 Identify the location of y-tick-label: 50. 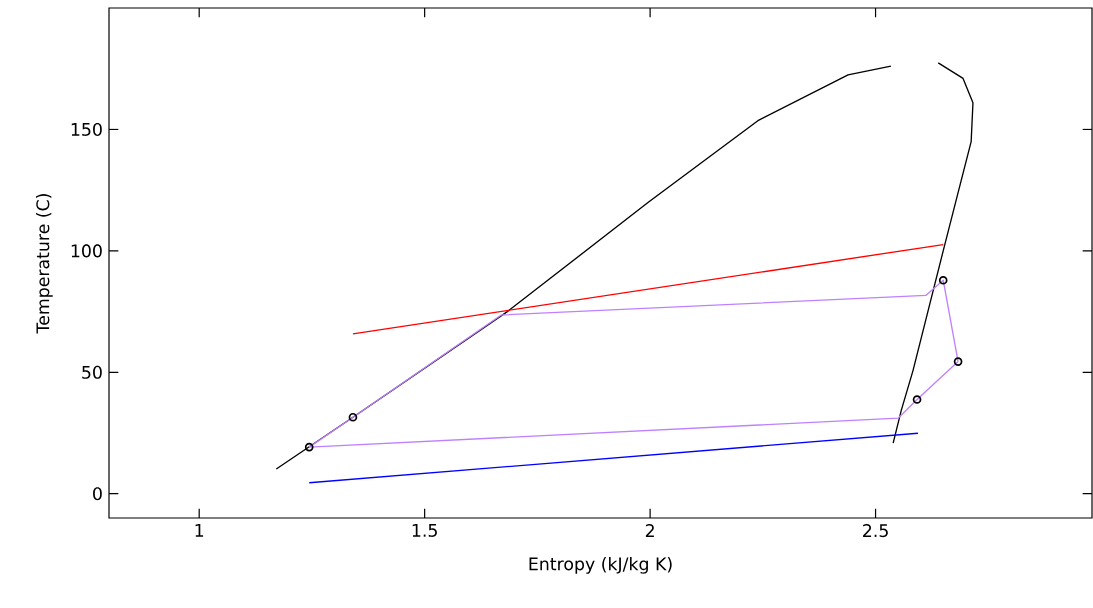
(92, 372).